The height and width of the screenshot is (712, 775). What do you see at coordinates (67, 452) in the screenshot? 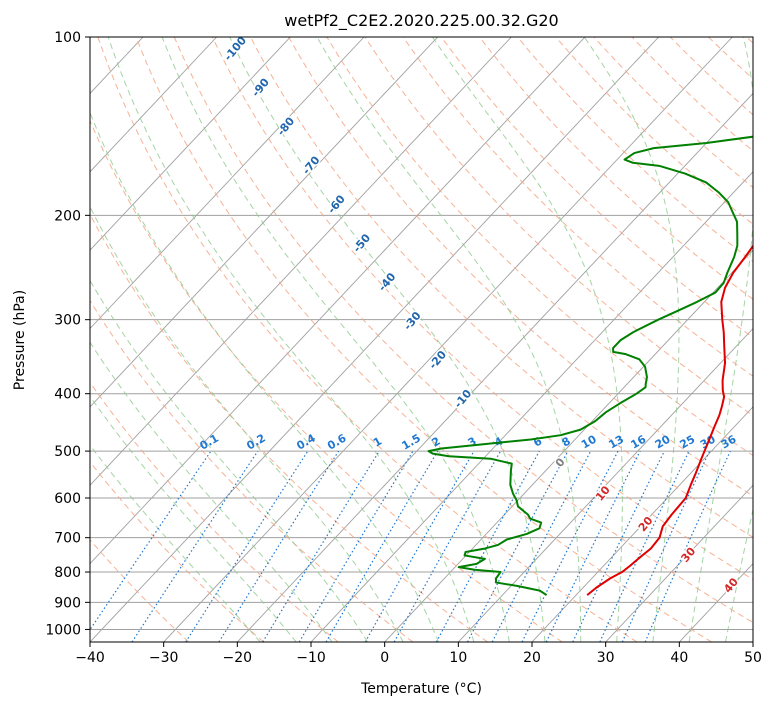
I see `y-tick-label: 500` at bounding box center [67, 452].